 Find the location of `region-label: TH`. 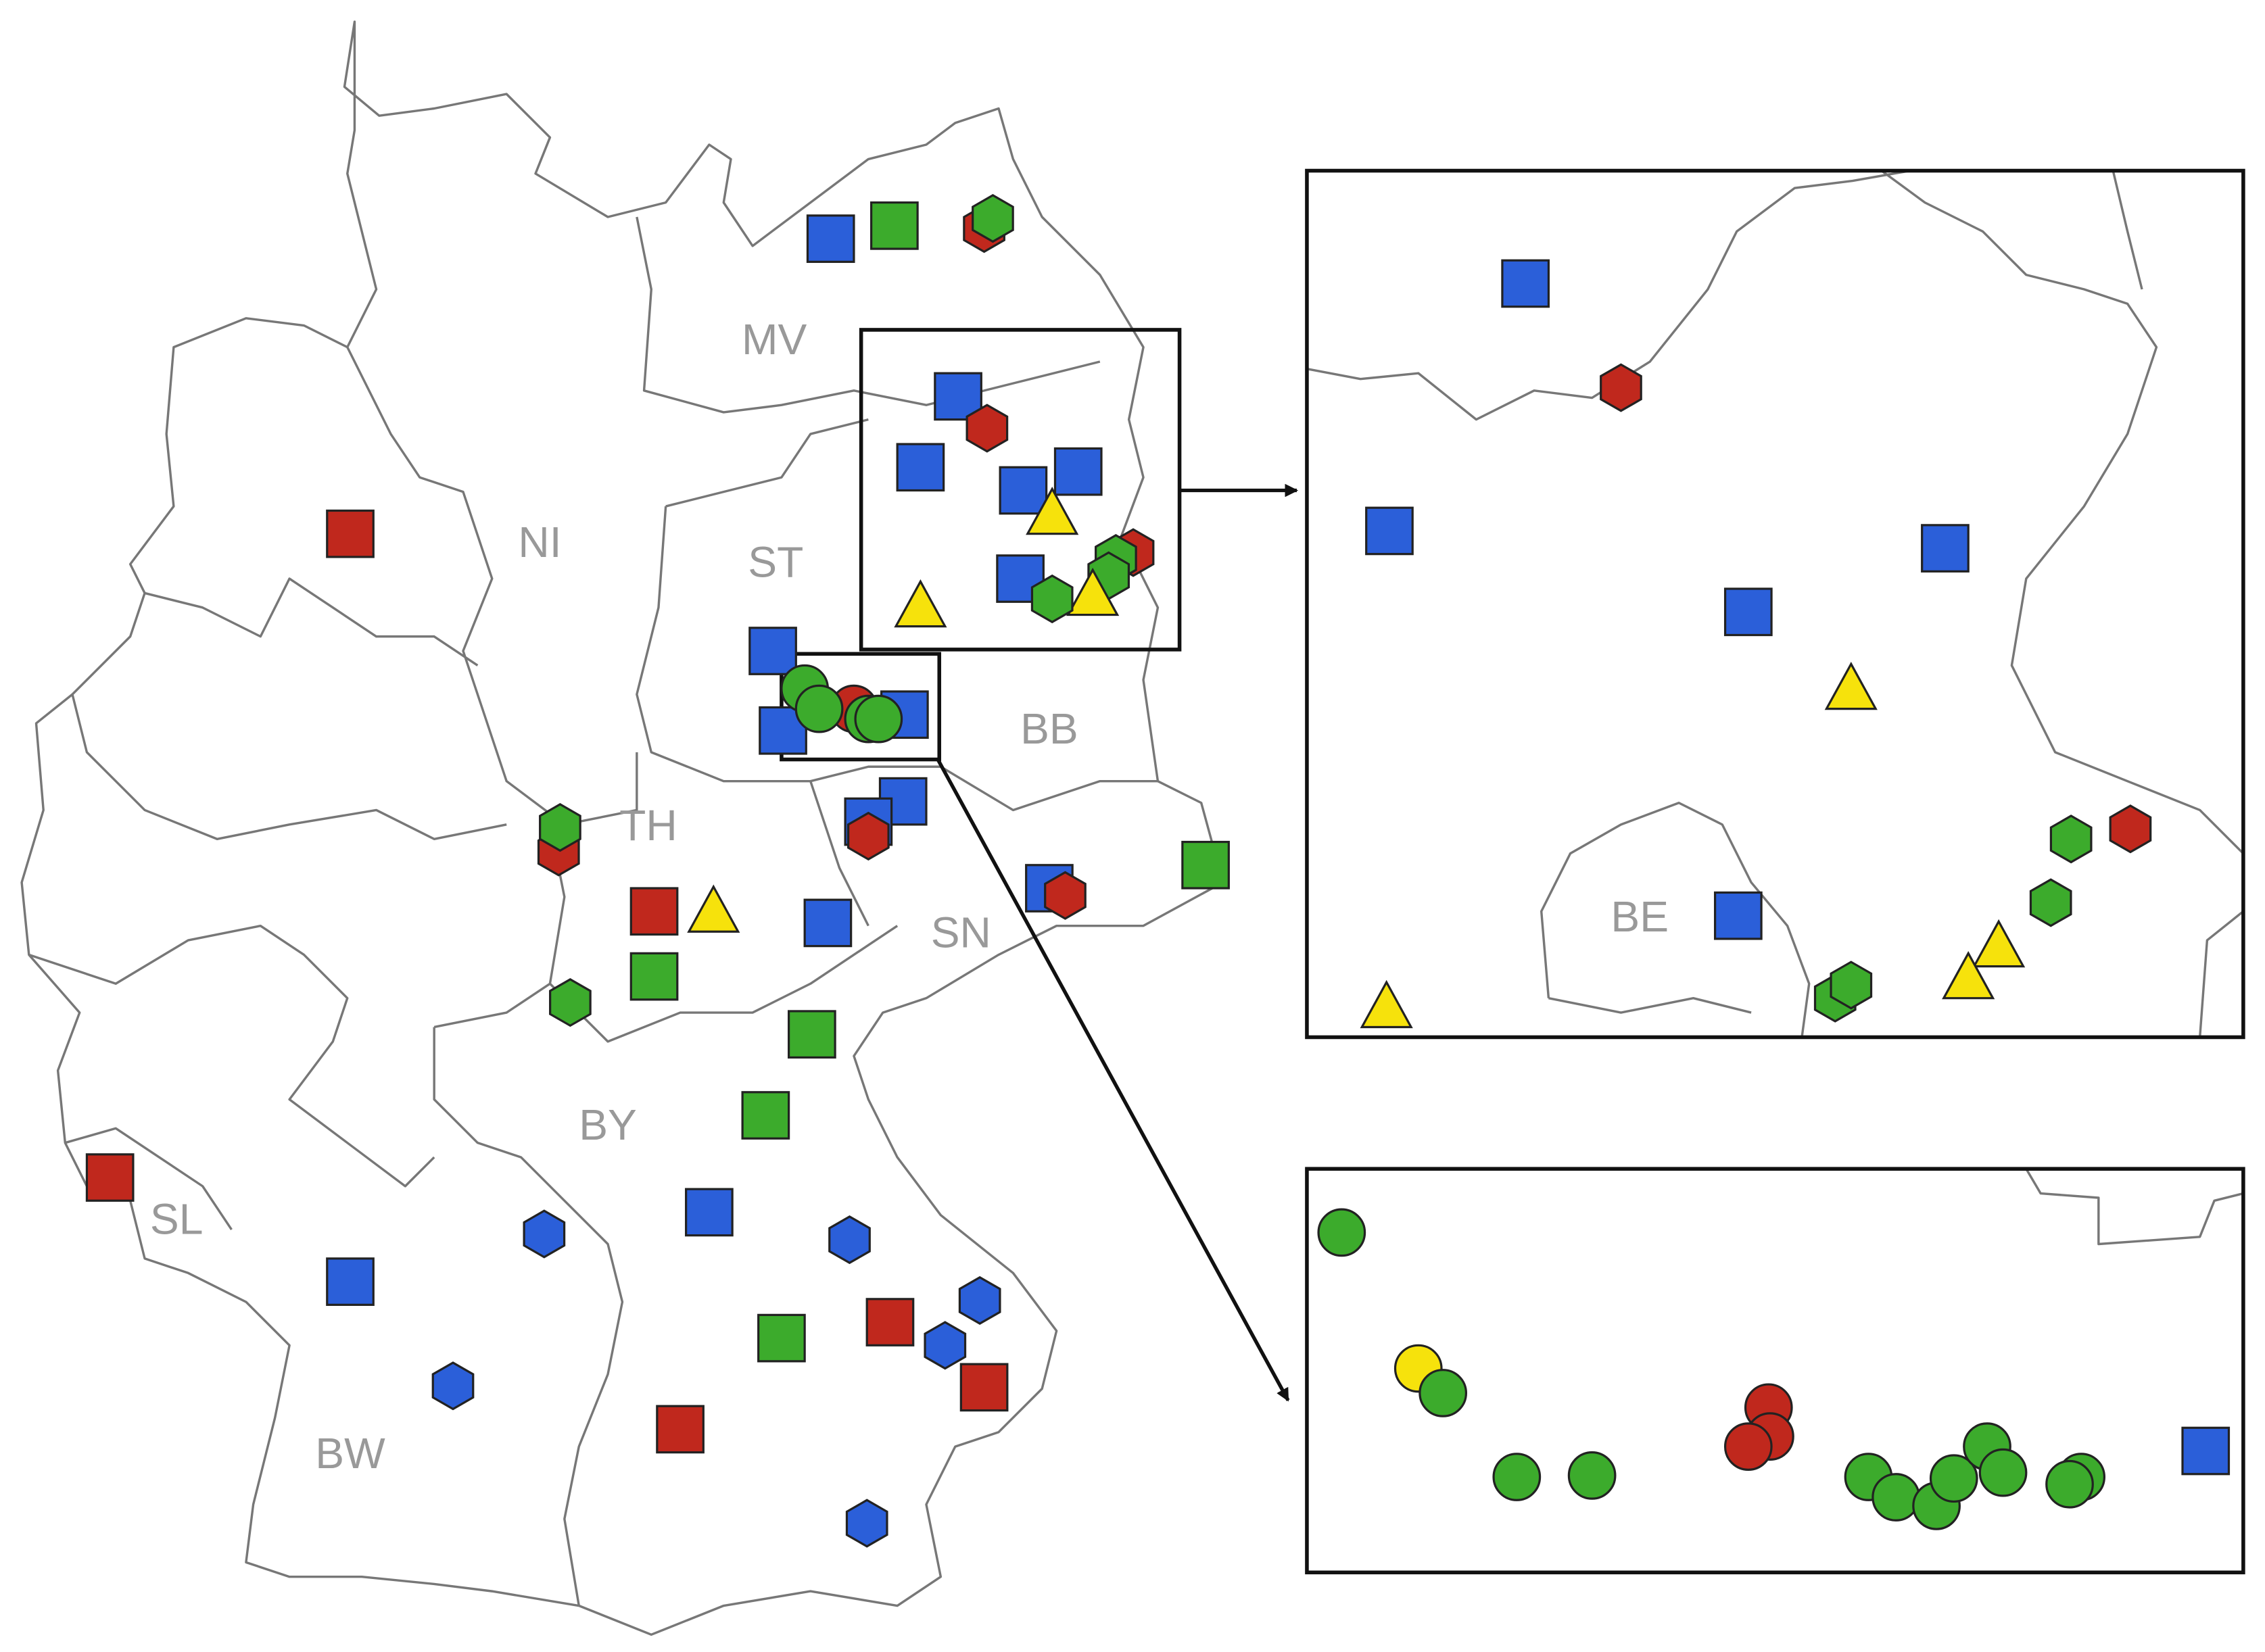

region-label: TH is located at coordinates (648, 825).